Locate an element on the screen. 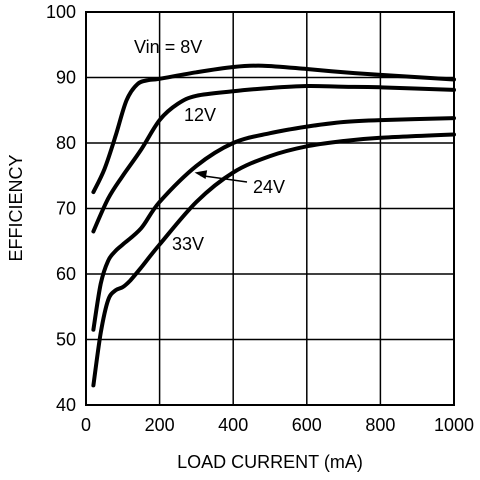 Image resolution: width=480 pixels, height=480 pixels. annotations: Vin = 8V 12V 24V 33V is located at coordinates (209, 145).